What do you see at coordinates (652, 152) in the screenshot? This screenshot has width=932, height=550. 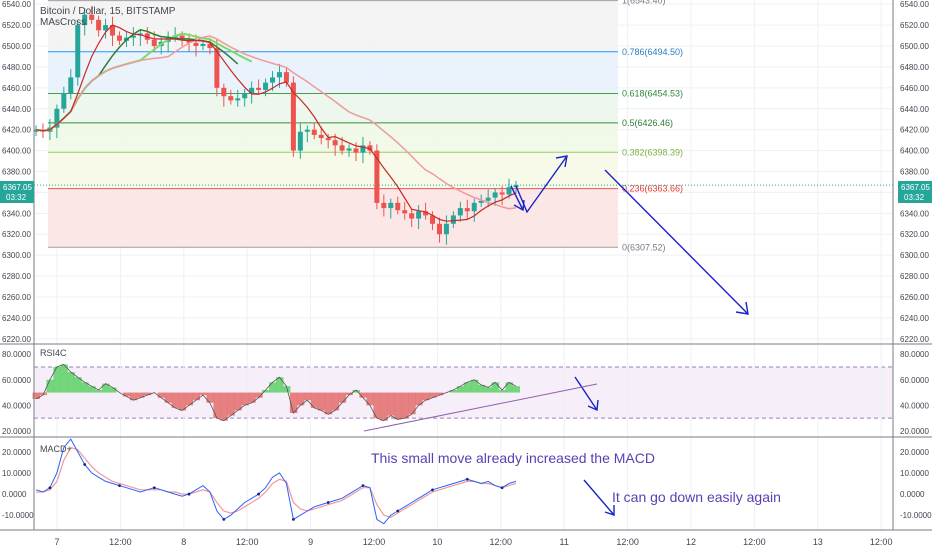 I see `fib-level-label: 0.382(6398.39)` at bounding box center [652, 152].